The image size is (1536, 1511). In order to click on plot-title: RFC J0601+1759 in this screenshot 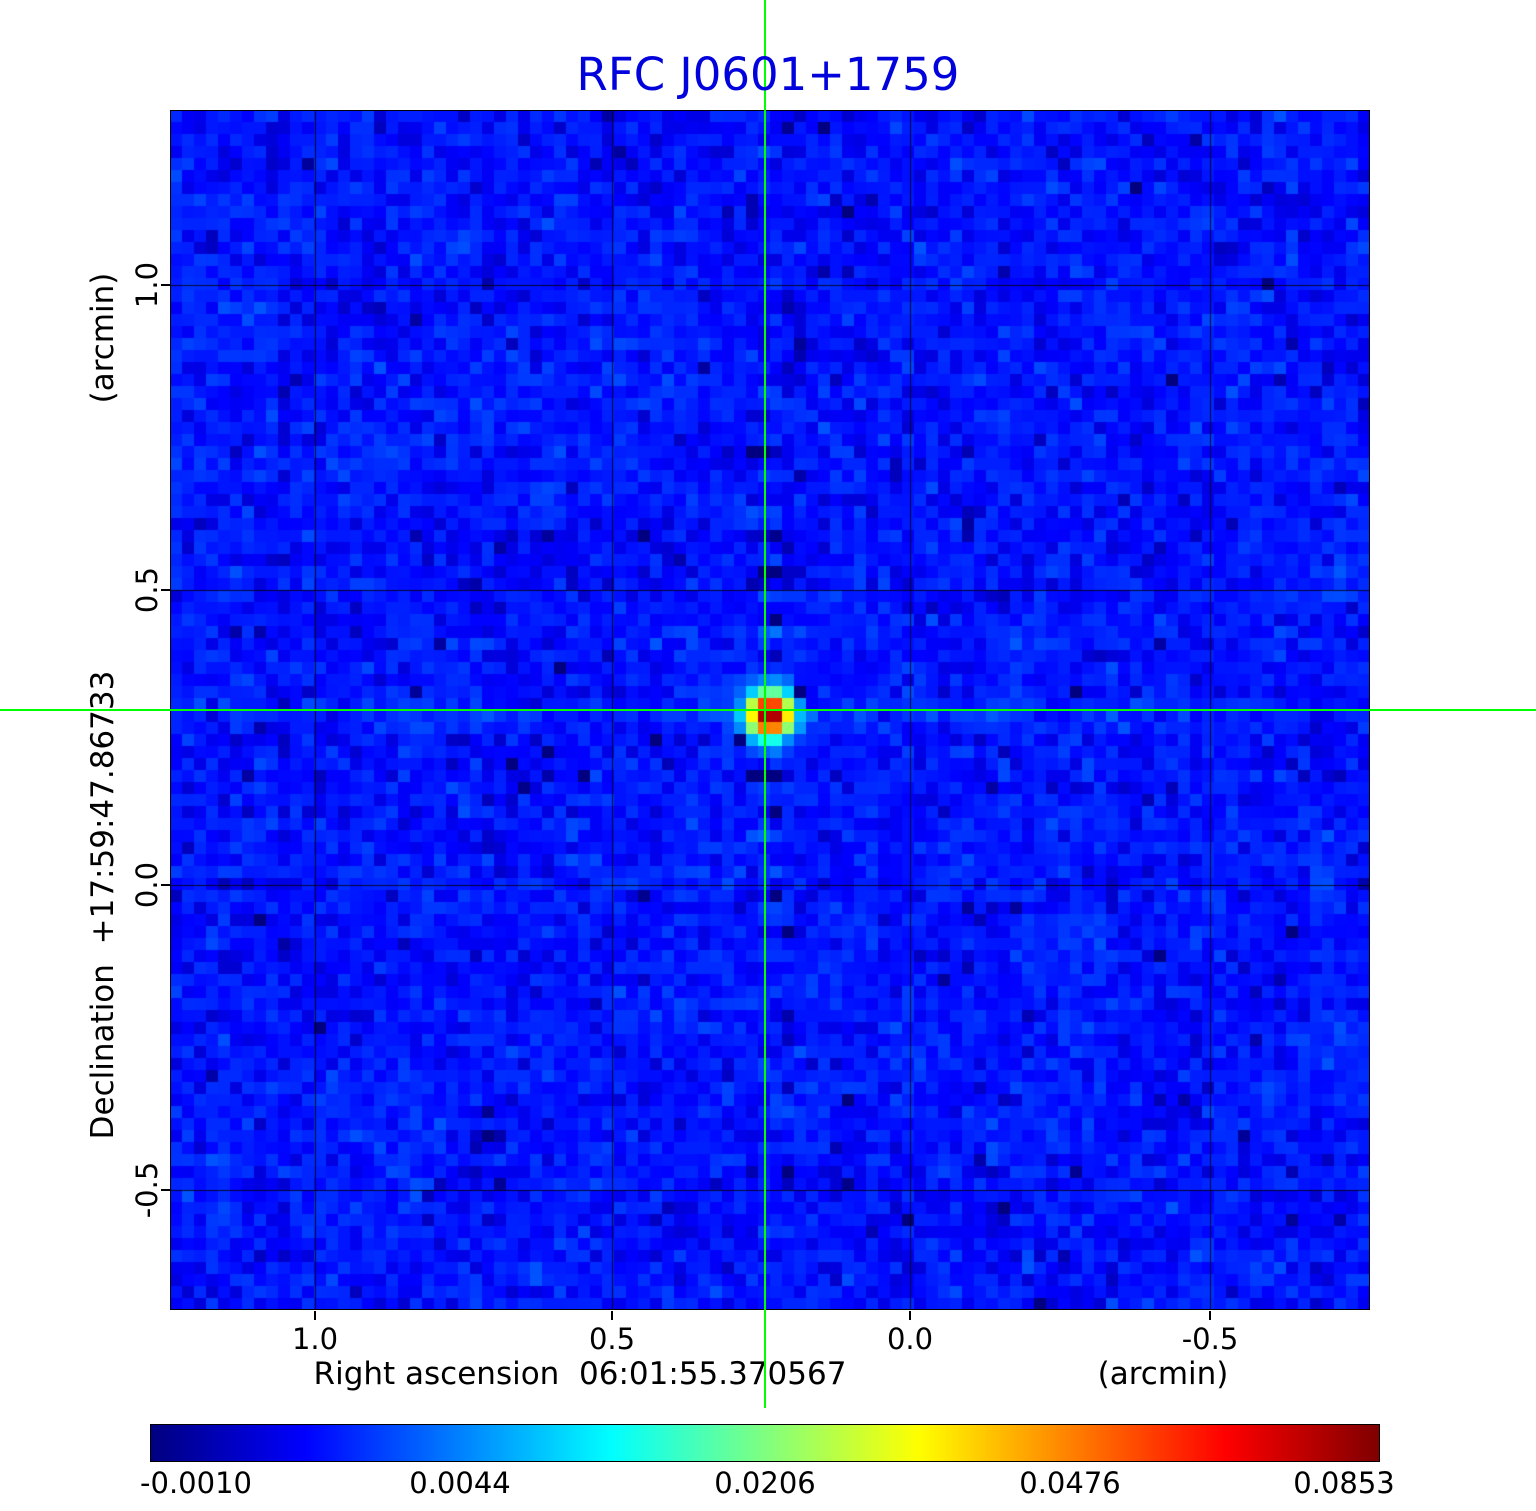, I will do `click(768, 74)`.